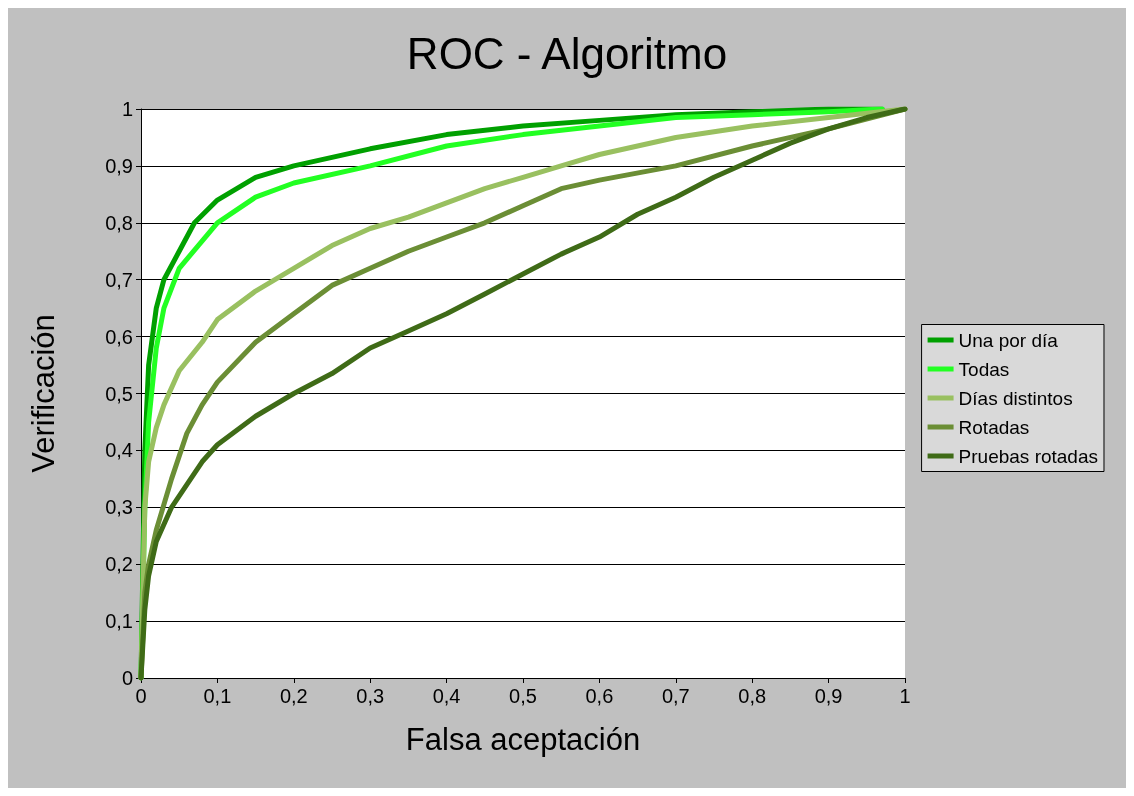  I want to click on y-tick-label: 0,1, so click(119, 621).